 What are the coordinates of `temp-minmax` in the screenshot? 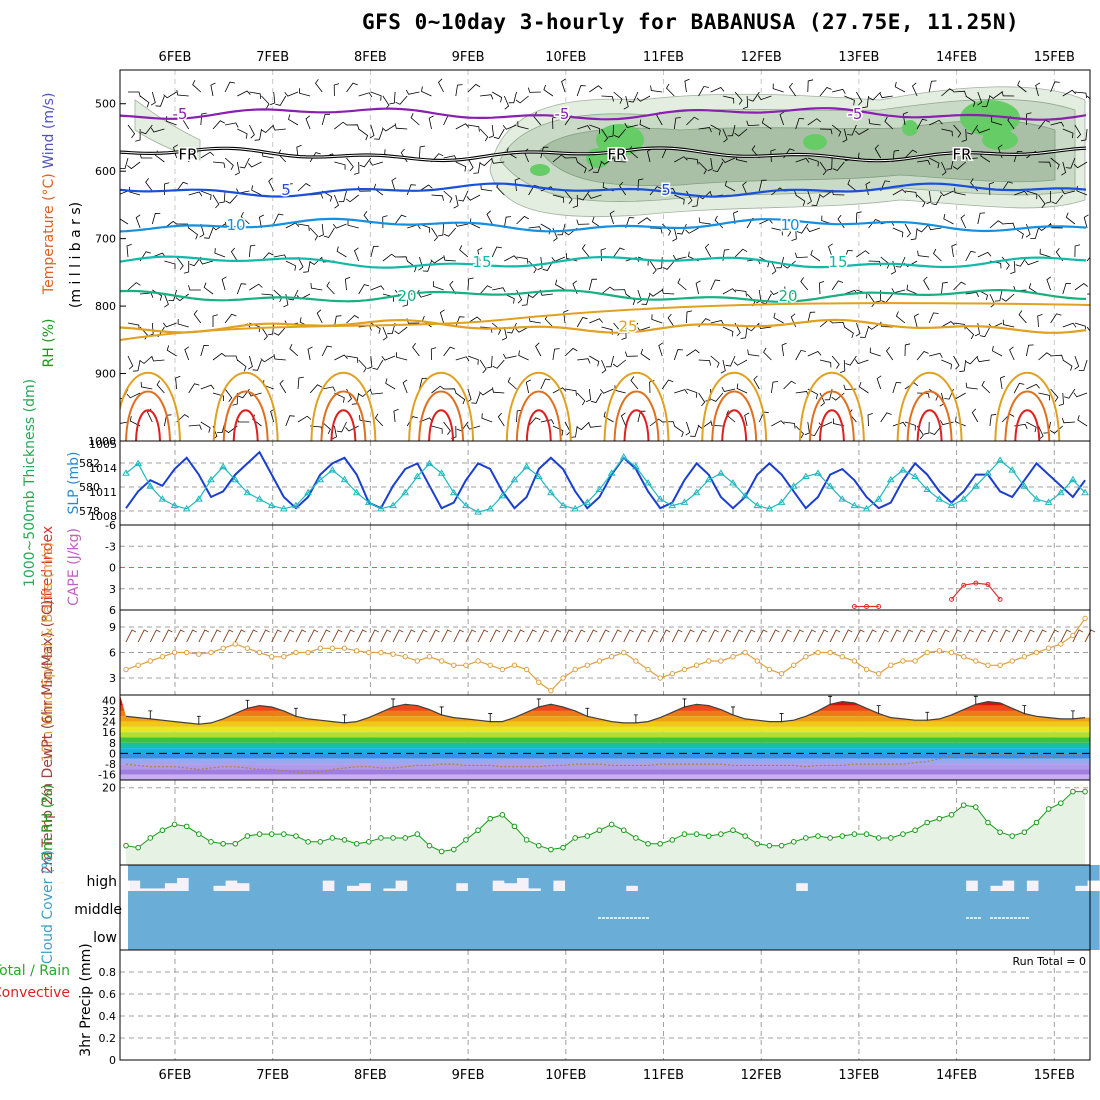 It's located at (781, 717).